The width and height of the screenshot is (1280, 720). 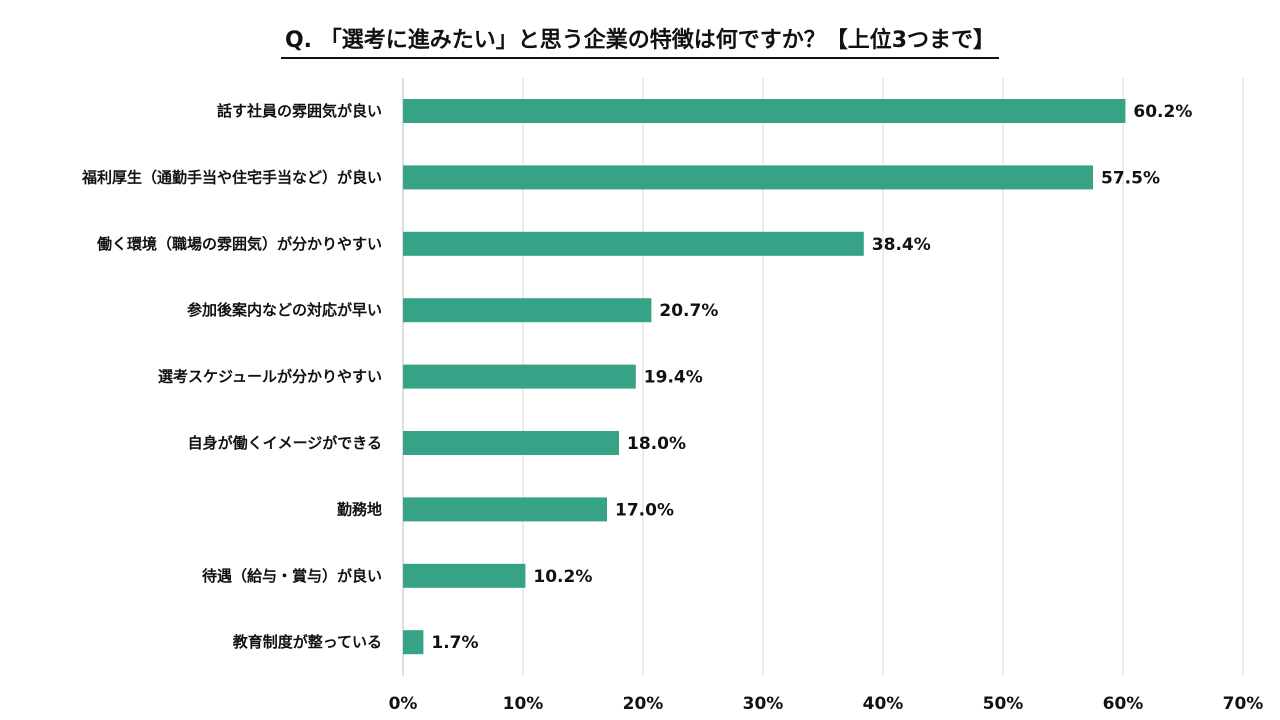 I want to click on data-label: 57.5%, so click(x=1130, y=178).